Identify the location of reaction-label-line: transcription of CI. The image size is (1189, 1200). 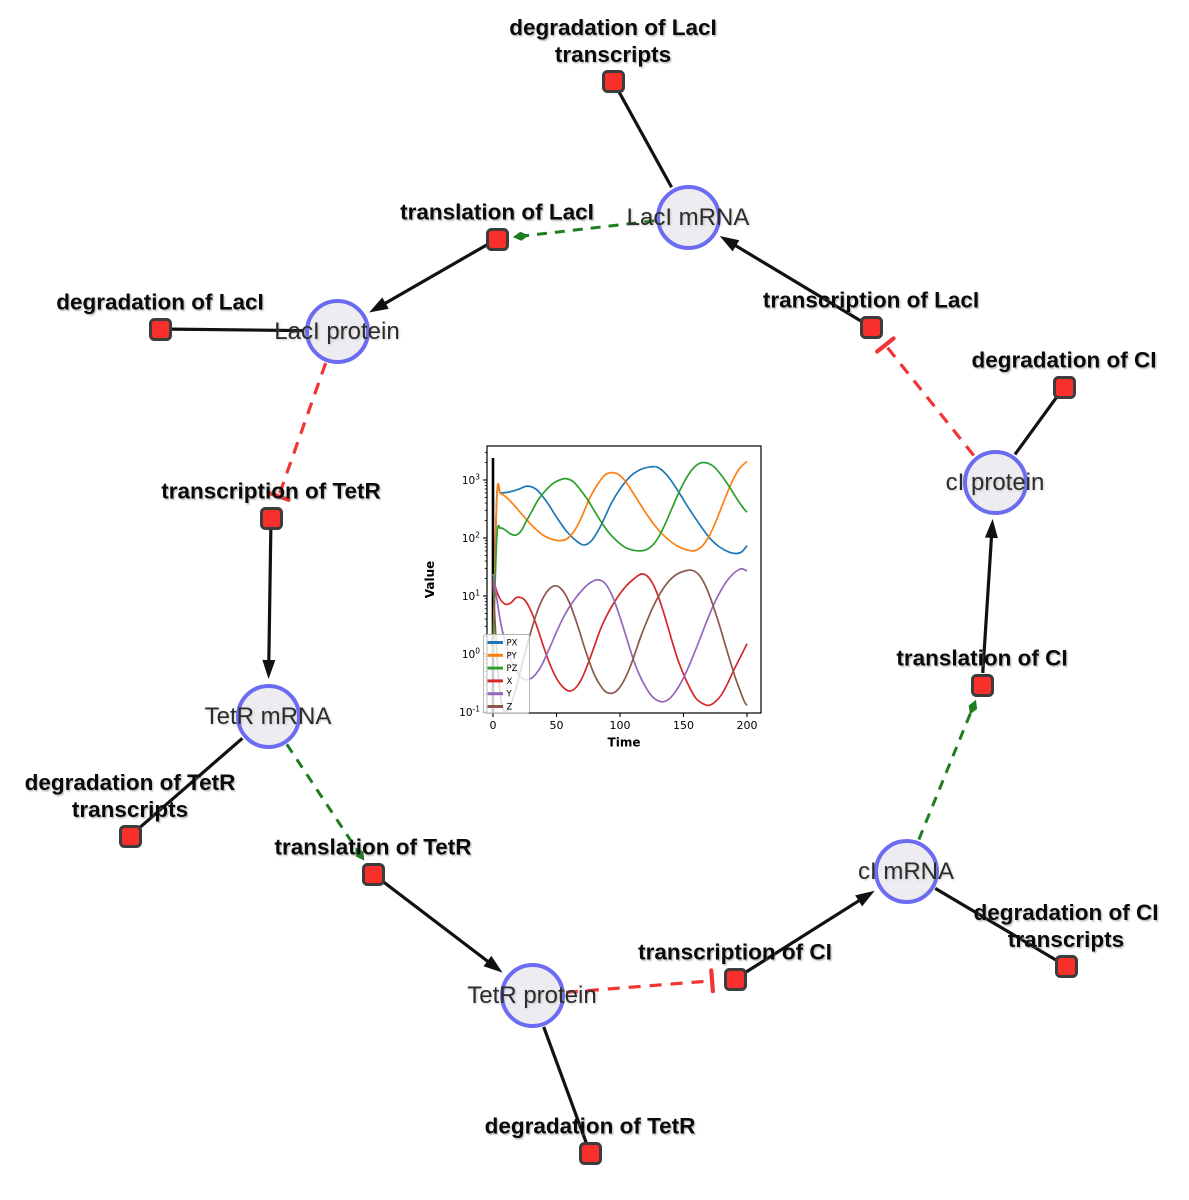
(735, 952).